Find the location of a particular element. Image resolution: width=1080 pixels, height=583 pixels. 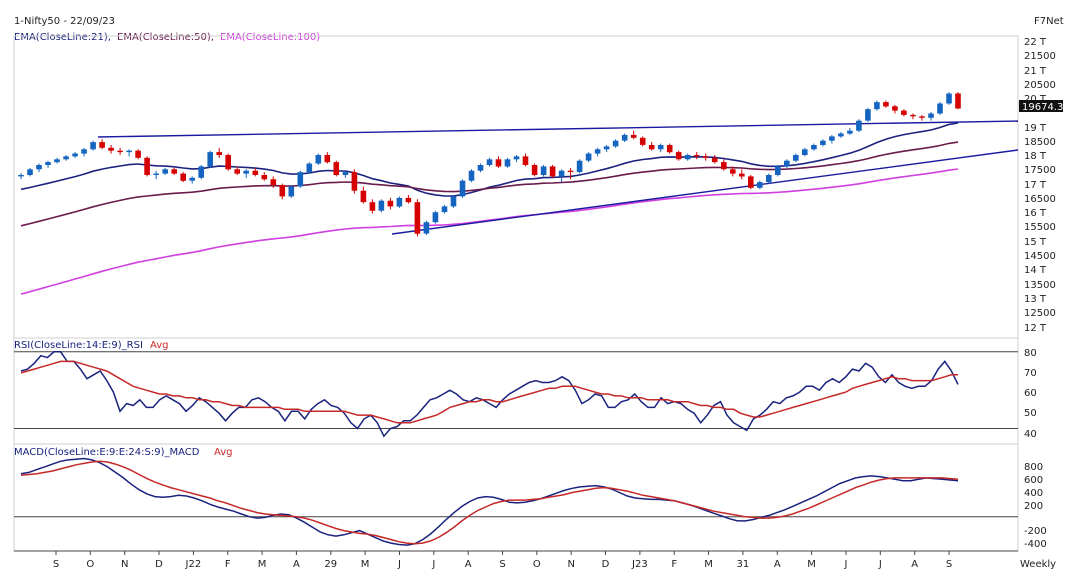

rsi-y-axis: 80 70 60 50 40 is located at coordinates (1030, 394).